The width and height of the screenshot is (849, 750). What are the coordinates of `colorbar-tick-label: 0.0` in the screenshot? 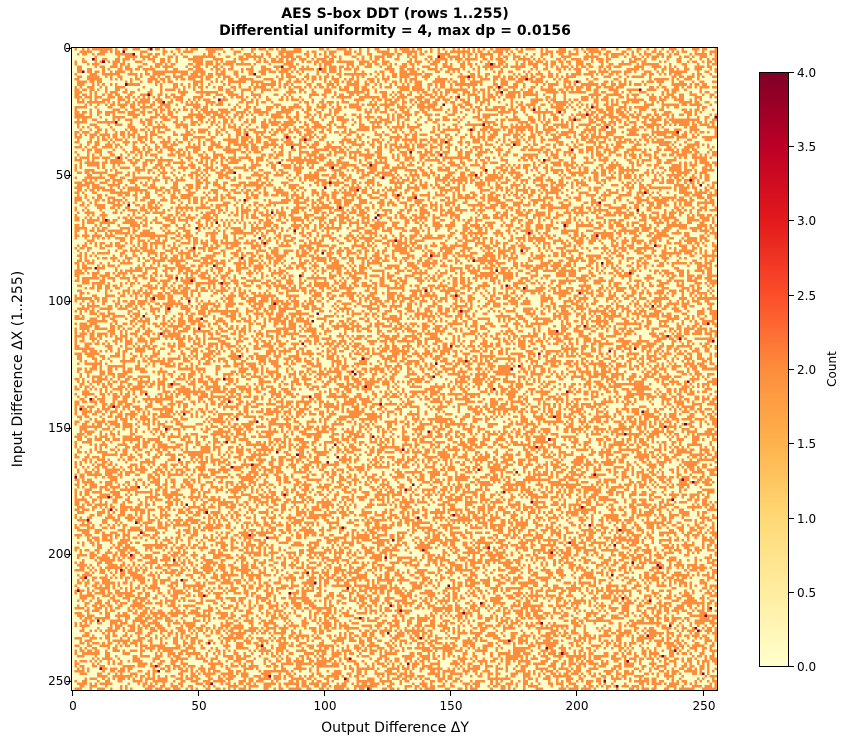 It's located at (807, 667).